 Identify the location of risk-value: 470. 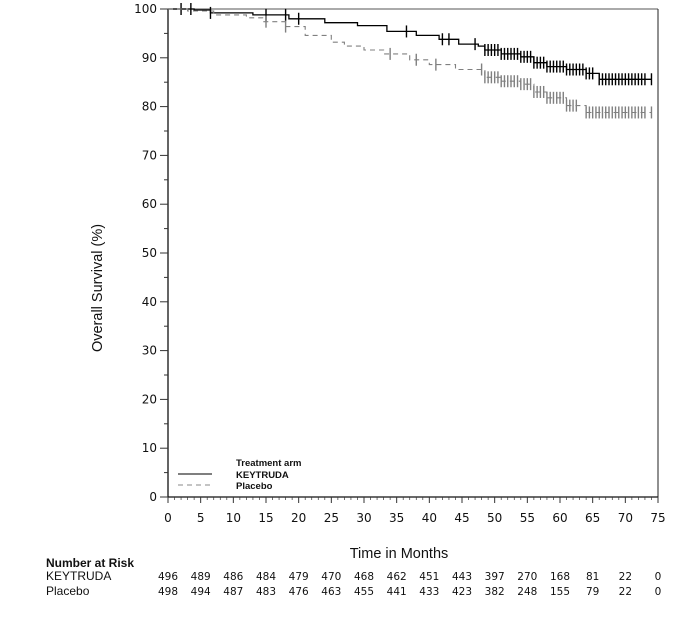
(331, 577).